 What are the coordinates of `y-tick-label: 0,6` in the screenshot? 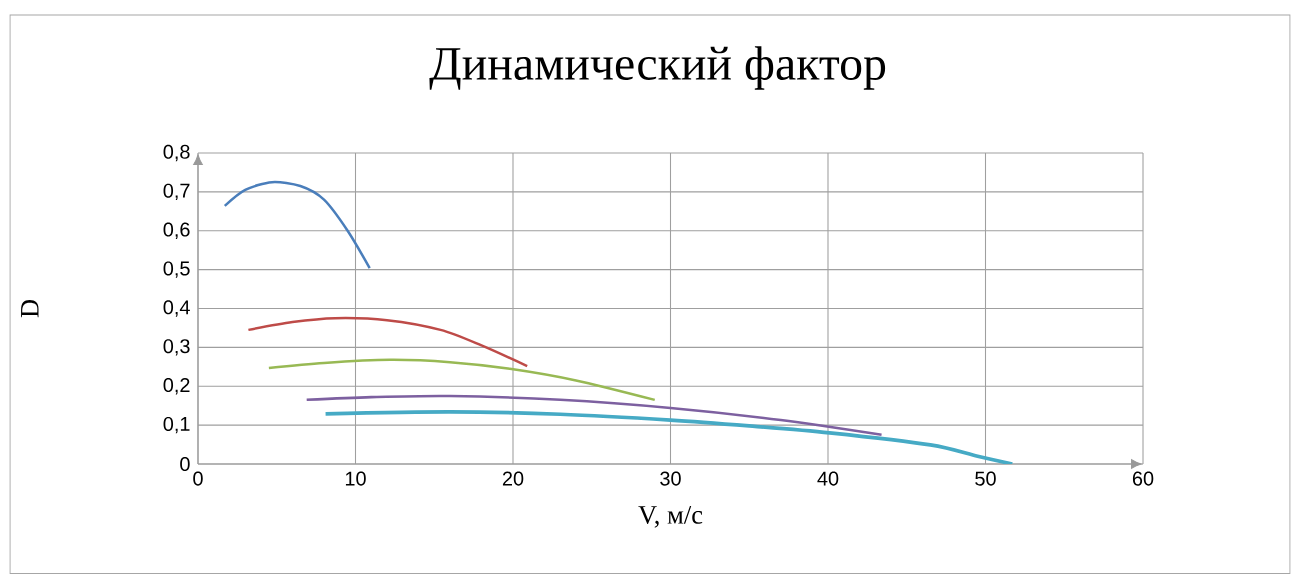 It's located at (176, 230).